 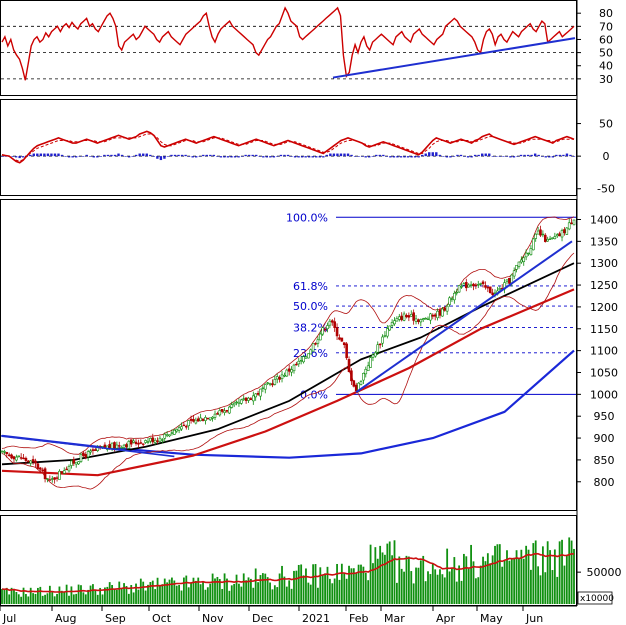 I want to click on x-tick-label: May, so click(x=491, y=618).